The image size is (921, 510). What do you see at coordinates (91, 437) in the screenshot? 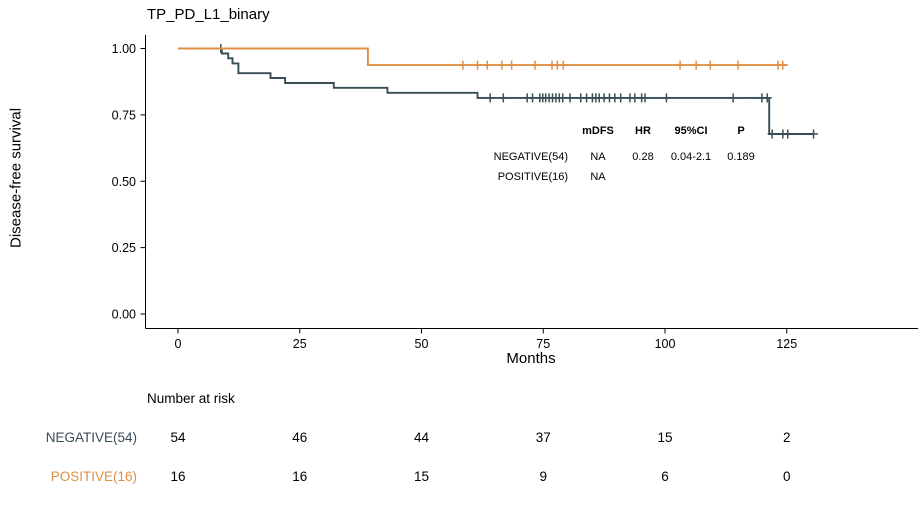
I see `risk-label-negative: NEGATIVE(54)` at bounding box center [91, 437].